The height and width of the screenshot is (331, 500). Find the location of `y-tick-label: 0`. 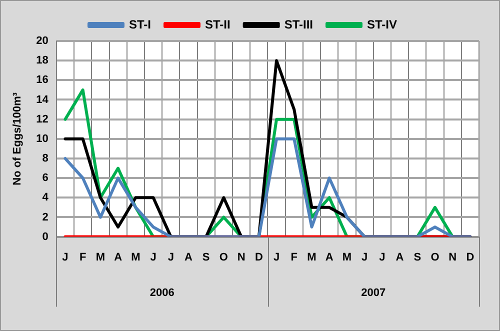

y-tick-label: 0 is located at coordinates (45, 236).